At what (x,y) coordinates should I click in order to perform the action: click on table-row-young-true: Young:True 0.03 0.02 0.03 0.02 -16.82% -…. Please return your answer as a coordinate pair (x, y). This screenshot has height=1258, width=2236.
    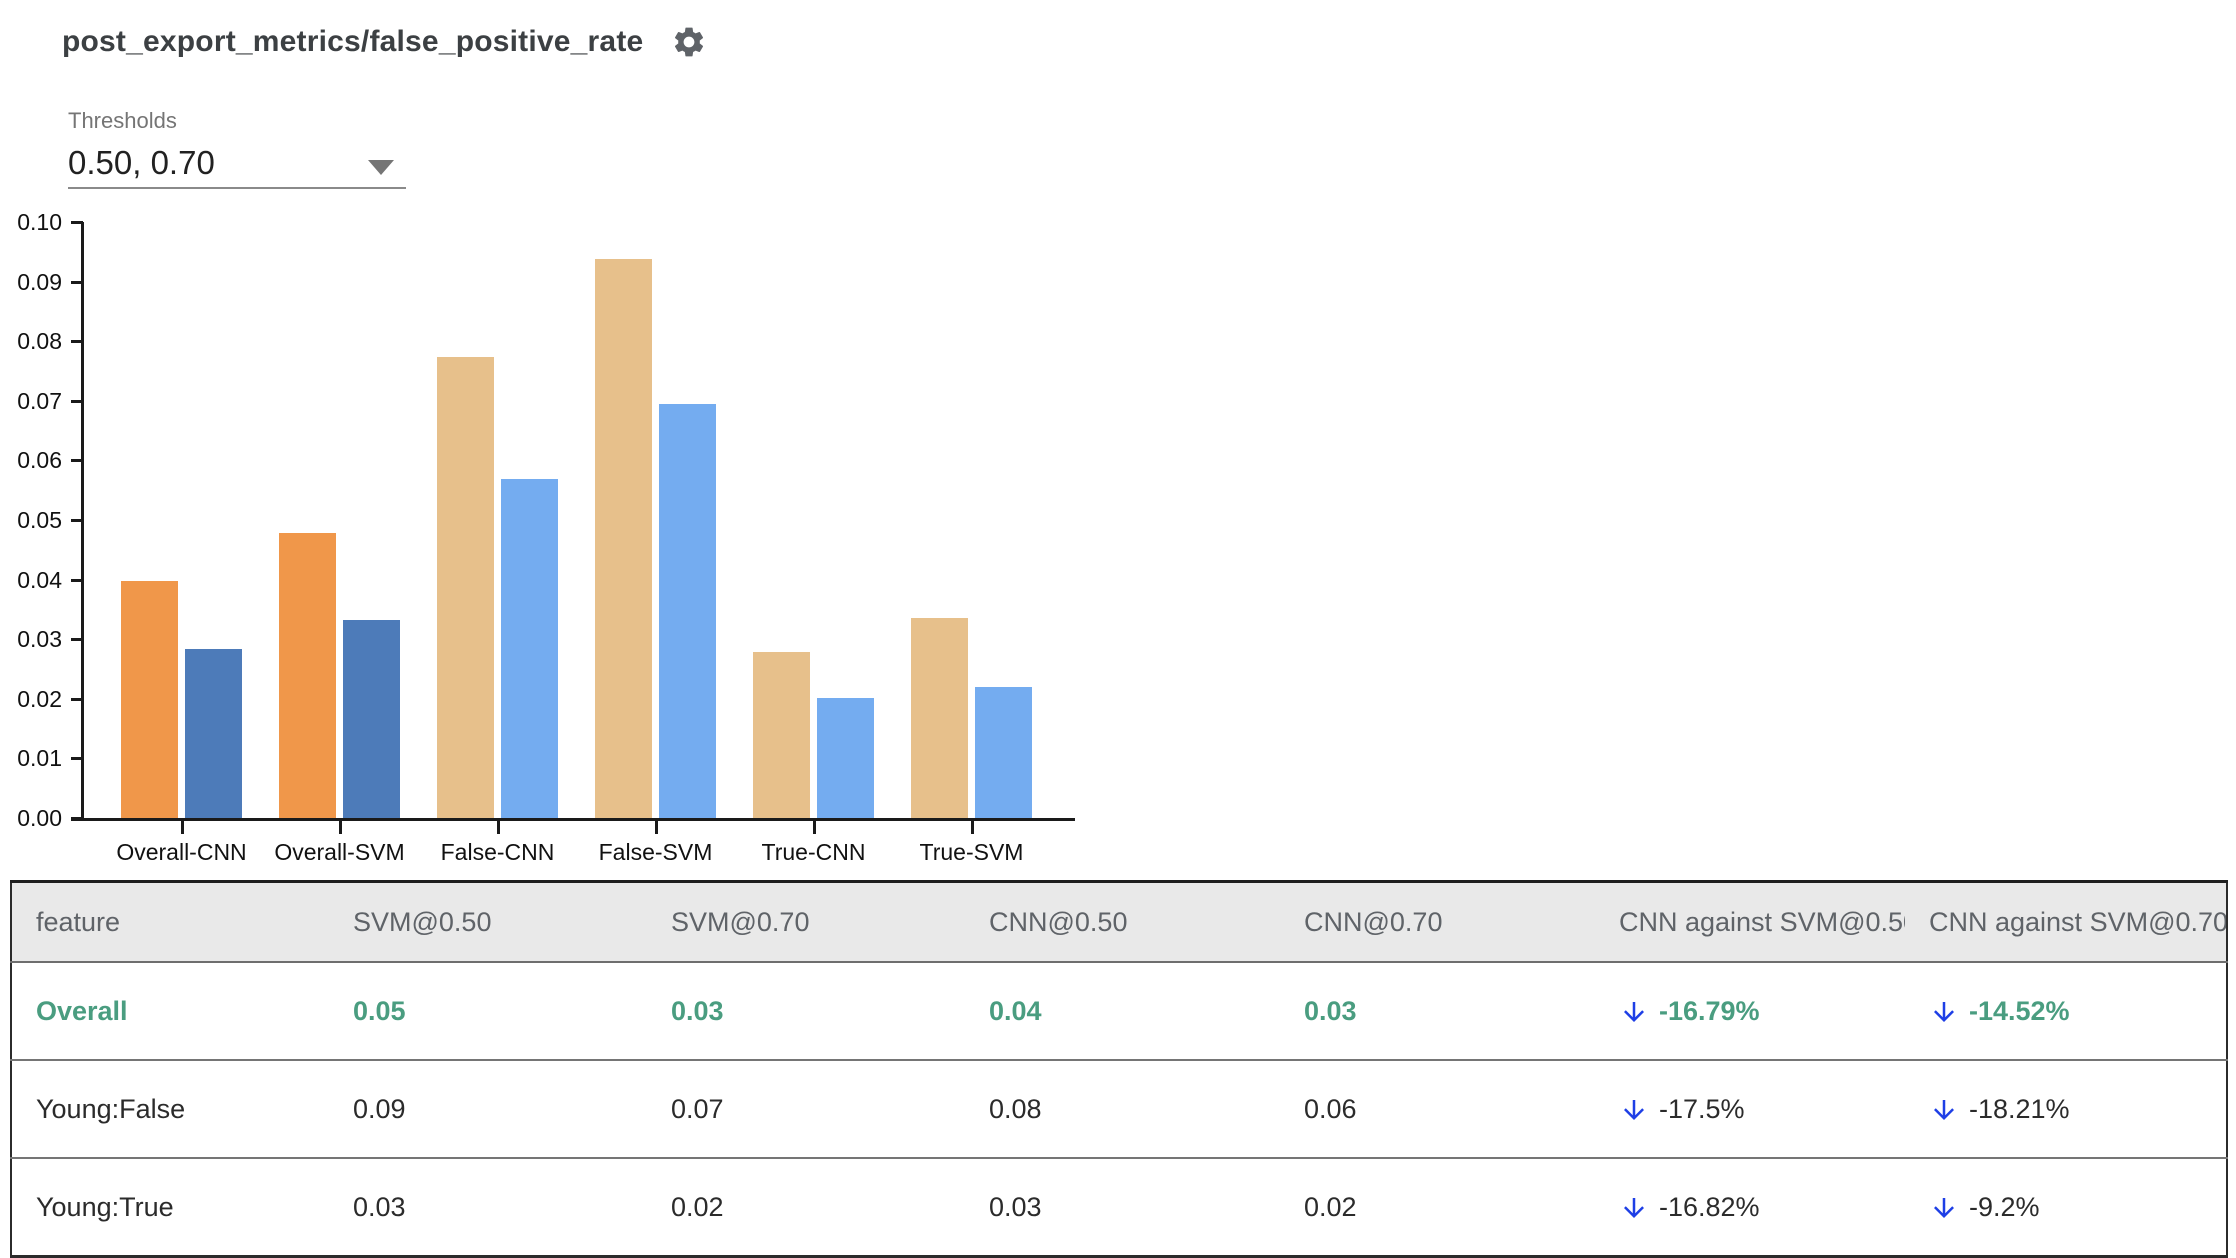
    Looking at the image, I should click on (1119, 1207).